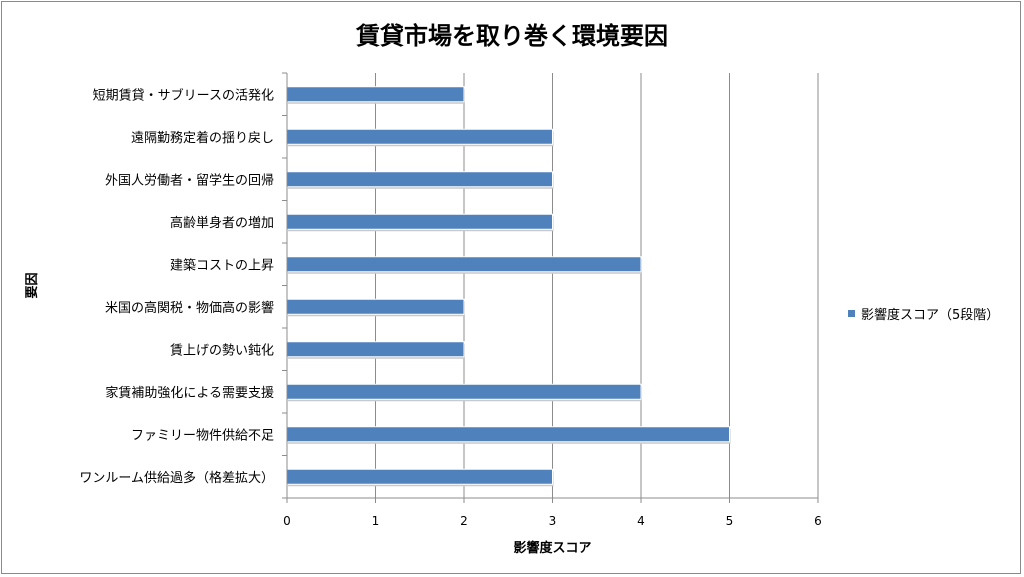 Image resolution: width=1024 pixels, height=577 pixels. Describe the element at coordinates (183, 95) in the screenshot. I see `category-label: 短期賃貸・サブリースの活発化` at that location.